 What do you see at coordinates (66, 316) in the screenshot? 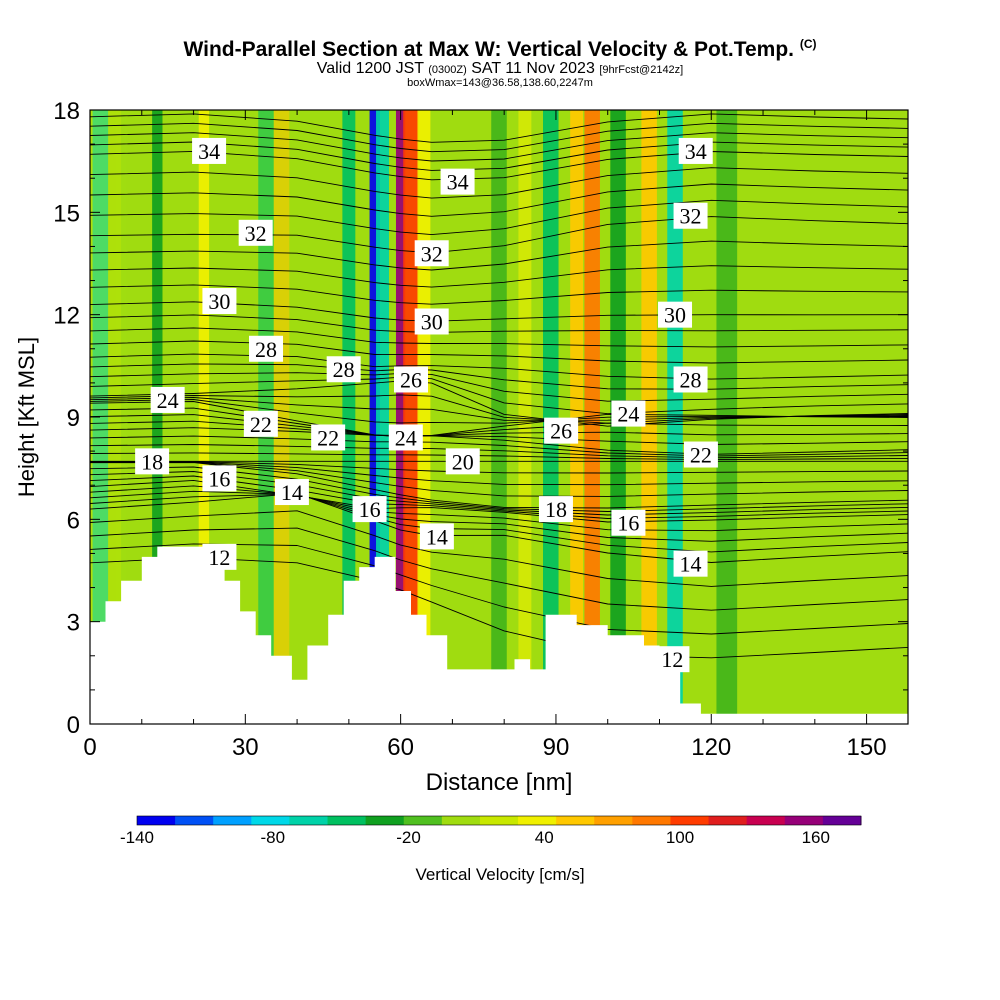
I see `y-tick-label: 12` at bounding box center [66, 316].